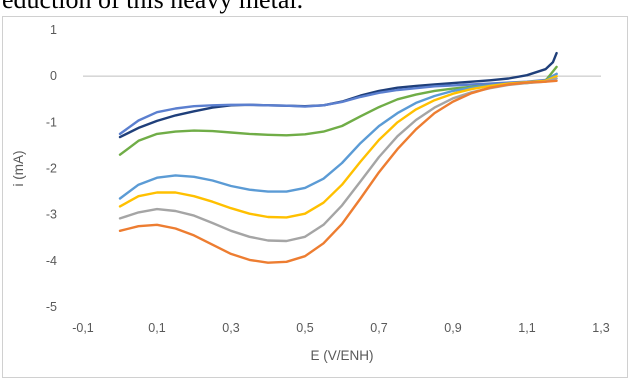 The image size is (632, 380). What do you see at coordinates (53, 30) in the screenshot?
I see `y-tick-label: 1` at bounding box center [53, 30].